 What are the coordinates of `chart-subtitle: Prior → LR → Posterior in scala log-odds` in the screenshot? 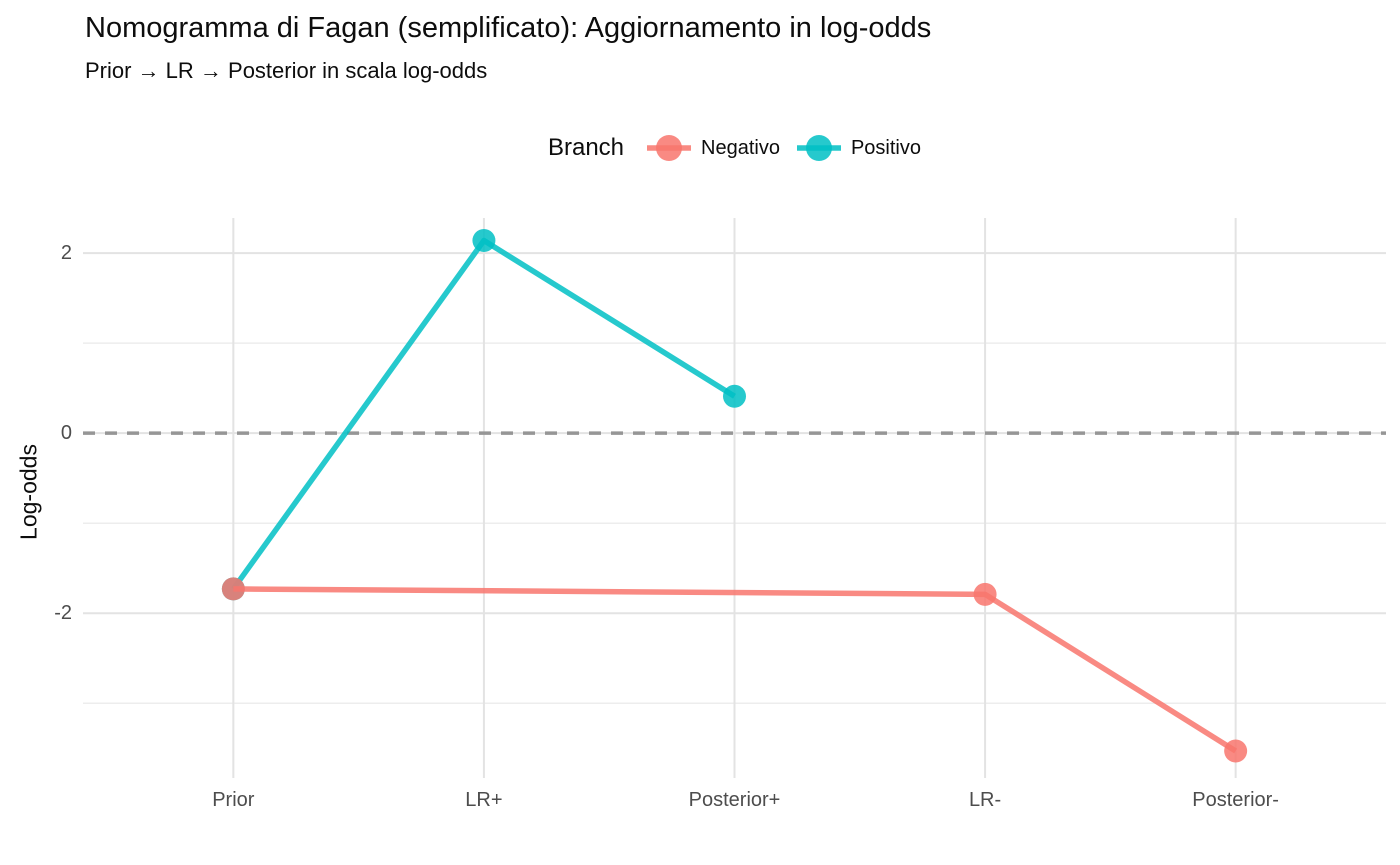 It's located at (286, 70).